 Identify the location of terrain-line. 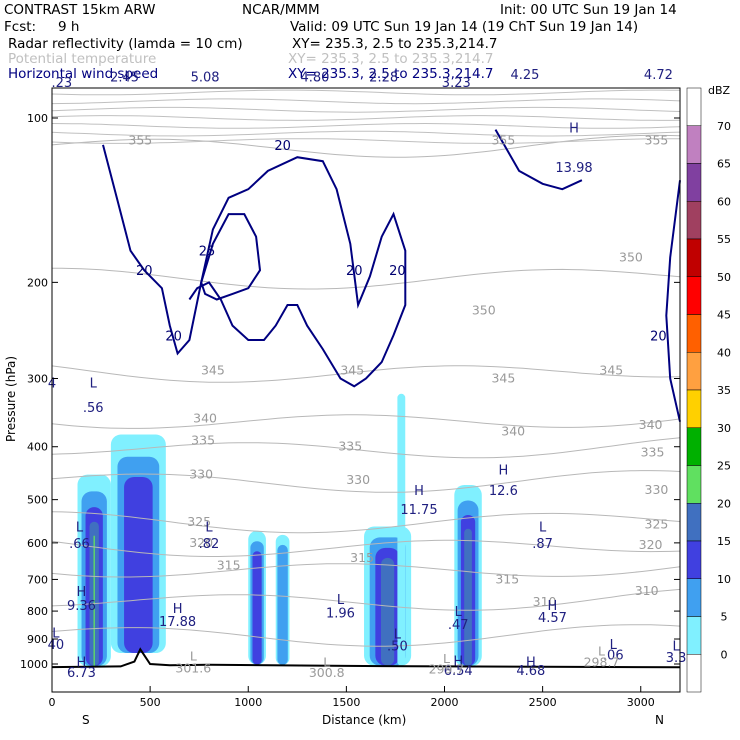
(366, 658).